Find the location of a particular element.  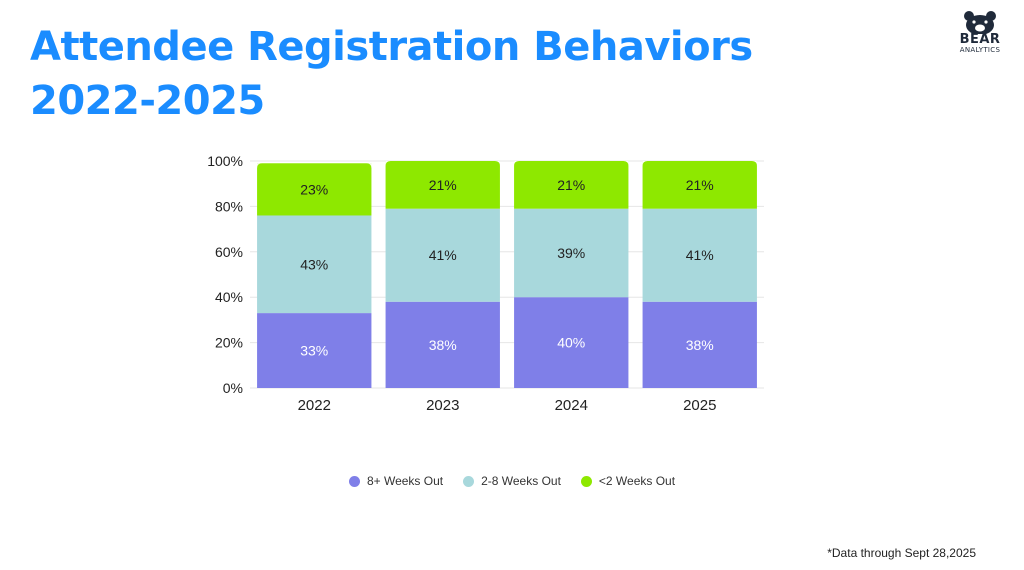

title-line-2: 2022-2025 is located at coordinates (147, 101).